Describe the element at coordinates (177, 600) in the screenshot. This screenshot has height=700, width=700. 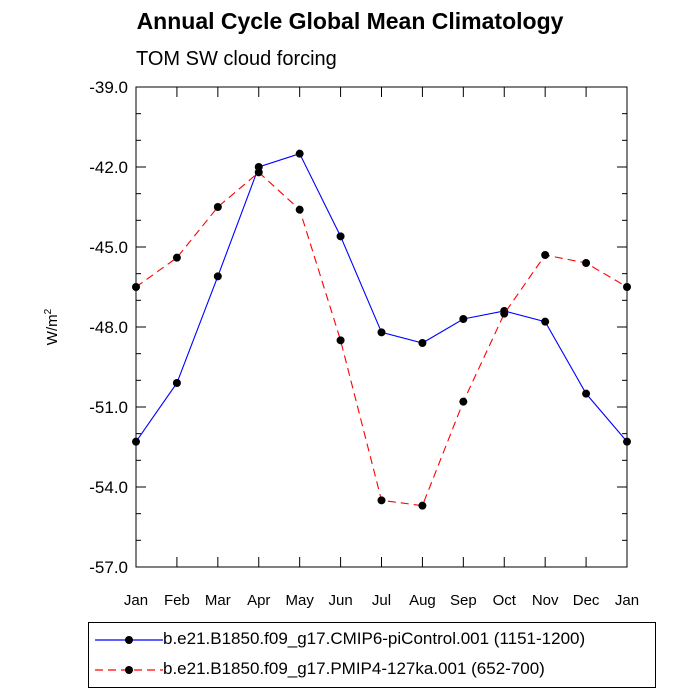
I see `x-tick-label: Feb` at that location.